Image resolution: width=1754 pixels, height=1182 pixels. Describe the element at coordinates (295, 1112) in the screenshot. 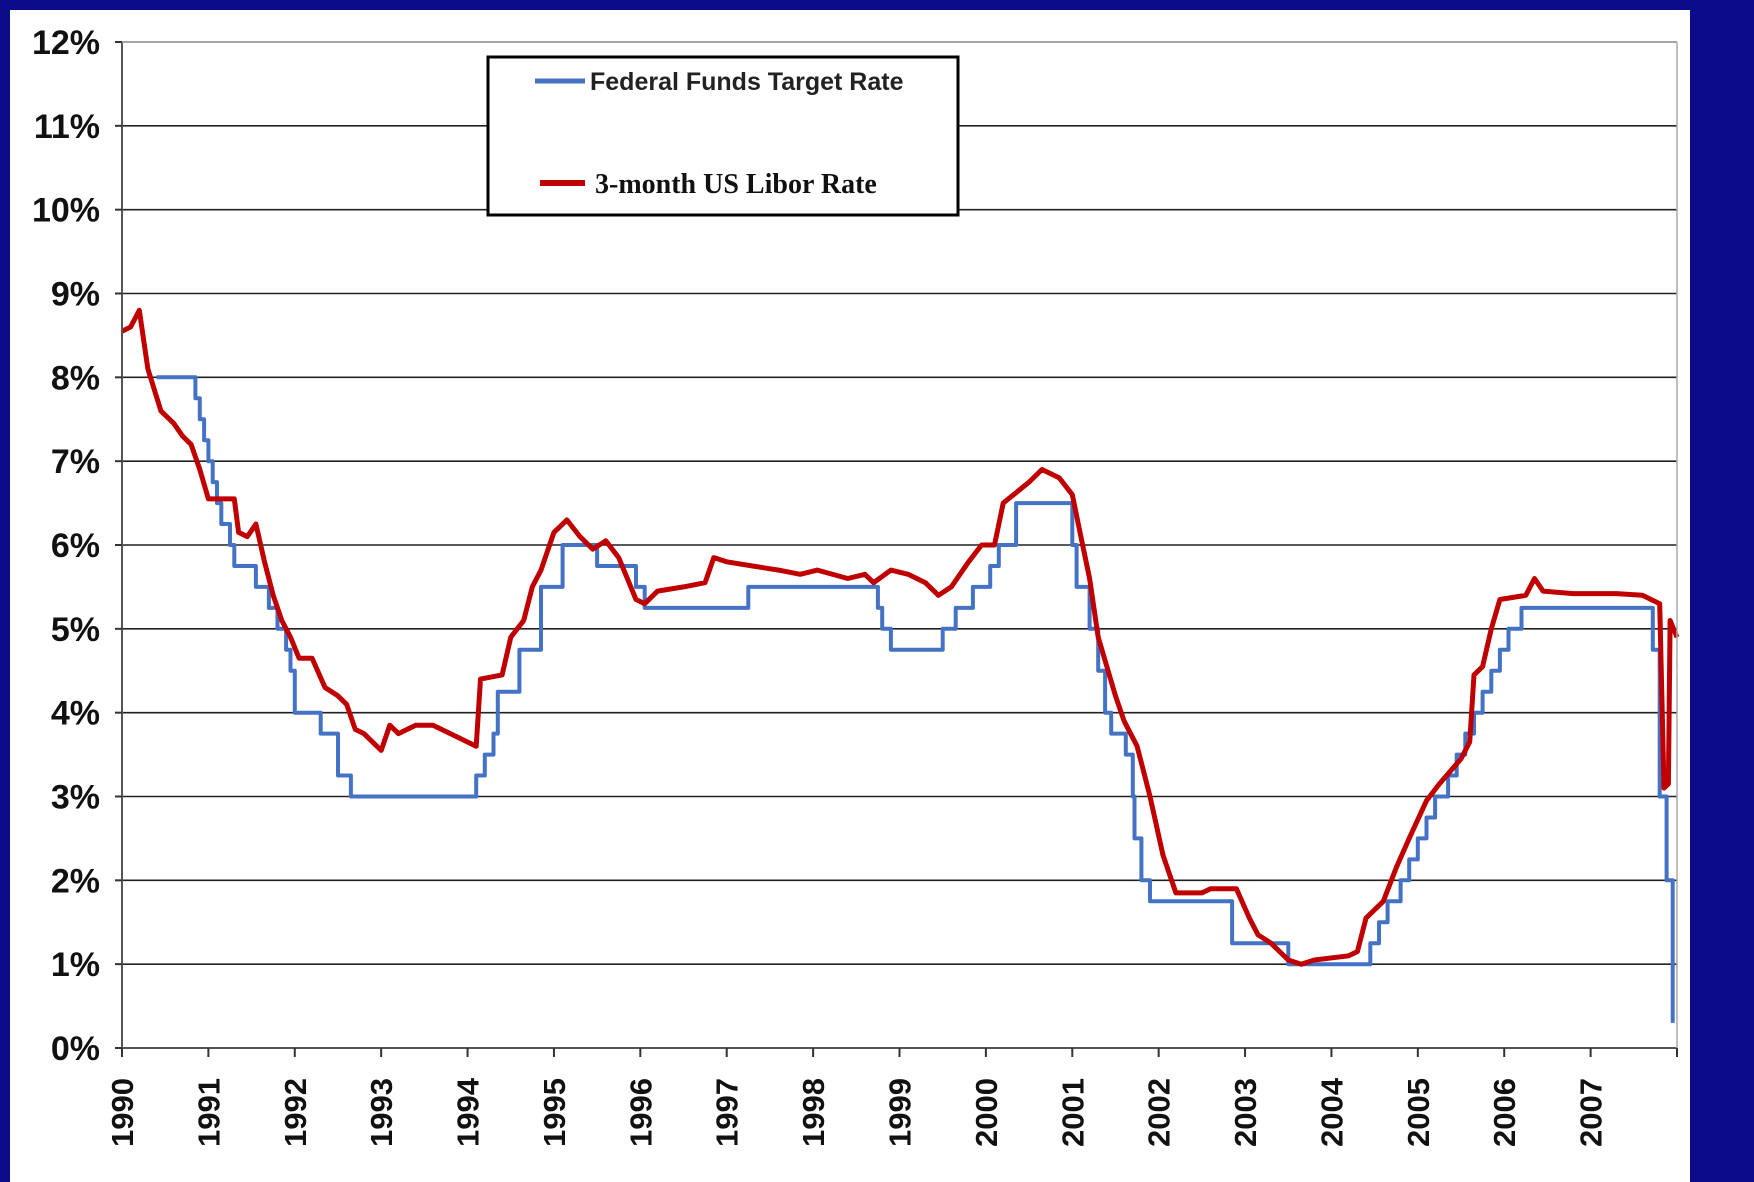

I see `x-tick-label: 1992` at that location.